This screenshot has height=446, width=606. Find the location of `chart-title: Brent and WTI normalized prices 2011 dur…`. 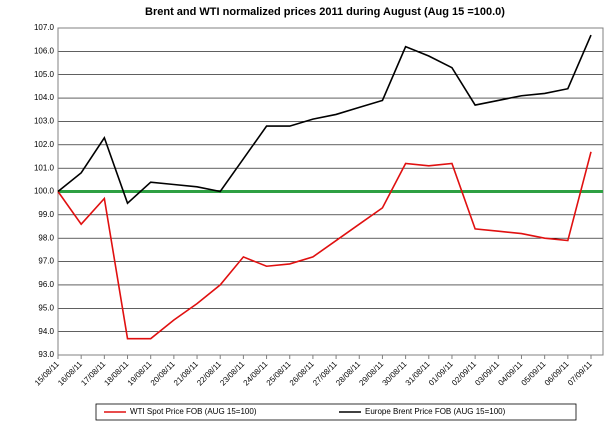

chart-title: Brent and WTI normalized prices 2011 dur… is located at coordinates (325, 12).